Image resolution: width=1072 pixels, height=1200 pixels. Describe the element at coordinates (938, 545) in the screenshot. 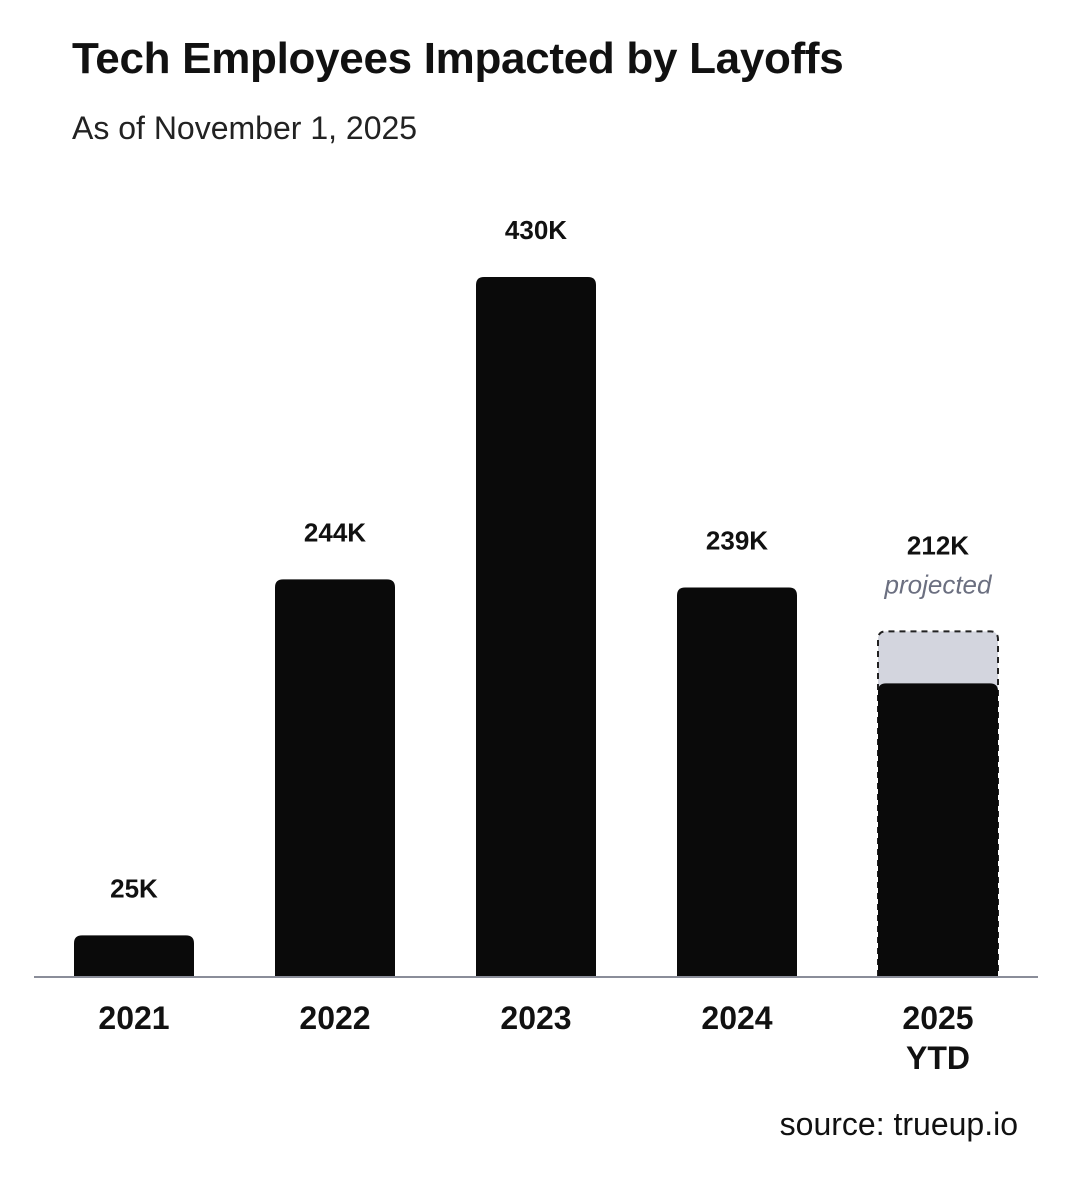

I see `value-label: 212K` at that location.